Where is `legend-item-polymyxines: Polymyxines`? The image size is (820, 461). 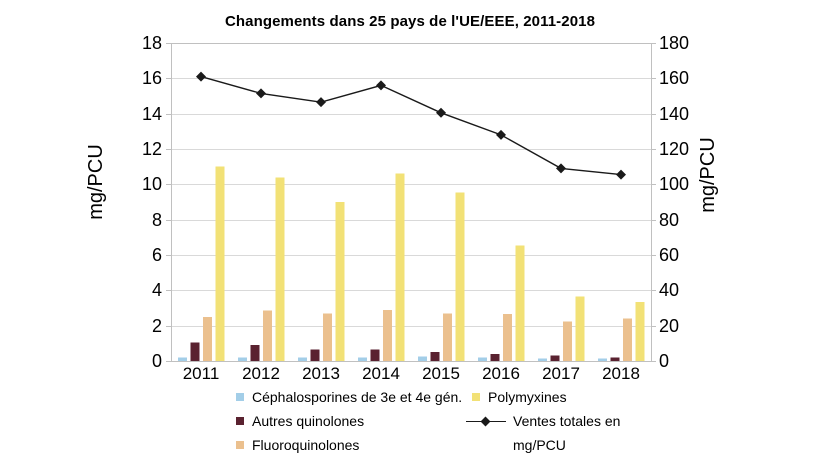
legend-item-polymyxines: Polymyxines is located at coordinates (519, 397).